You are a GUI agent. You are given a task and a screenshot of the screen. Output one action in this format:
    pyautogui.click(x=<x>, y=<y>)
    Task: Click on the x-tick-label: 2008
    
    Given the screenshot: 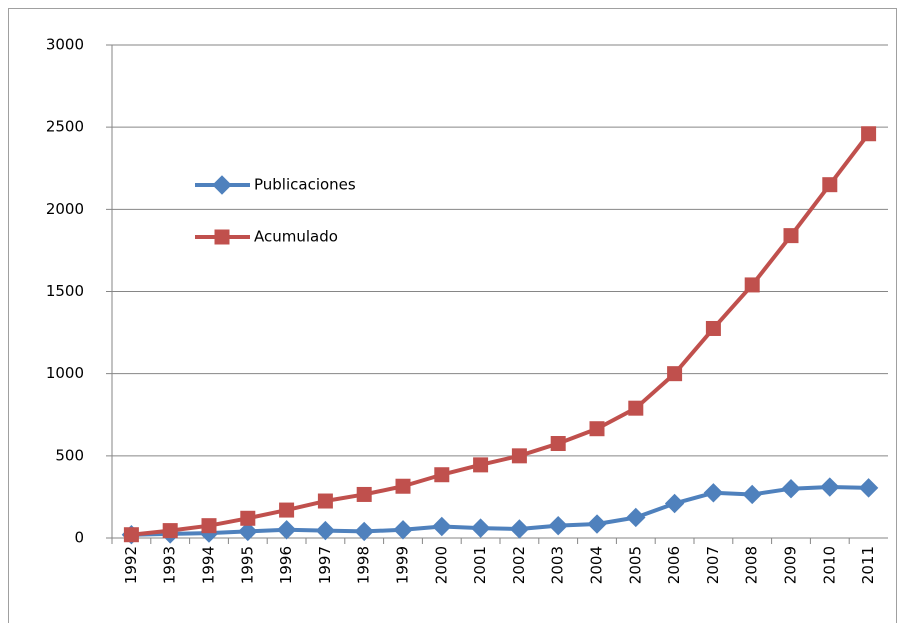 What is the action you would take?
    pyautogui.click(x=752, y=565)
    